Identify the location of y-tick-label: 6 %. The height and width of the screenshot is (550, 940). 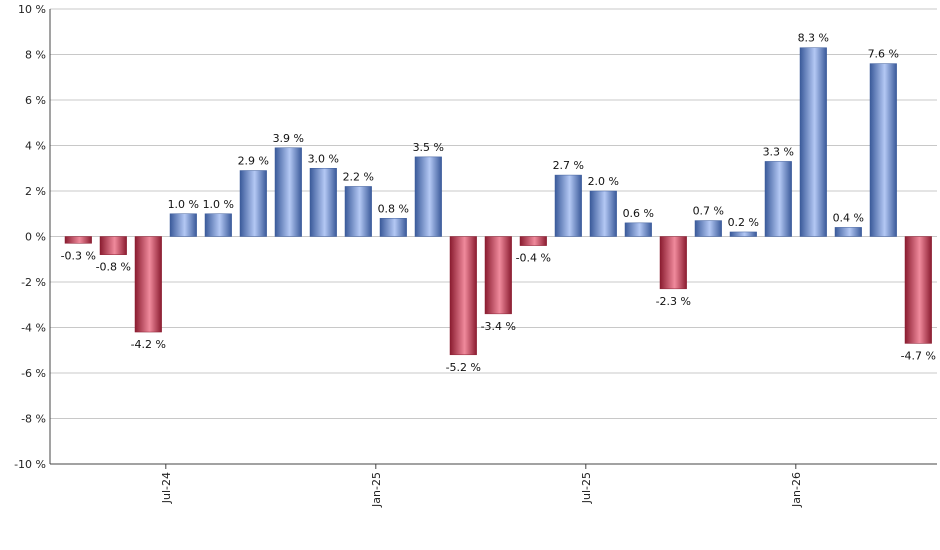
(35, 100).